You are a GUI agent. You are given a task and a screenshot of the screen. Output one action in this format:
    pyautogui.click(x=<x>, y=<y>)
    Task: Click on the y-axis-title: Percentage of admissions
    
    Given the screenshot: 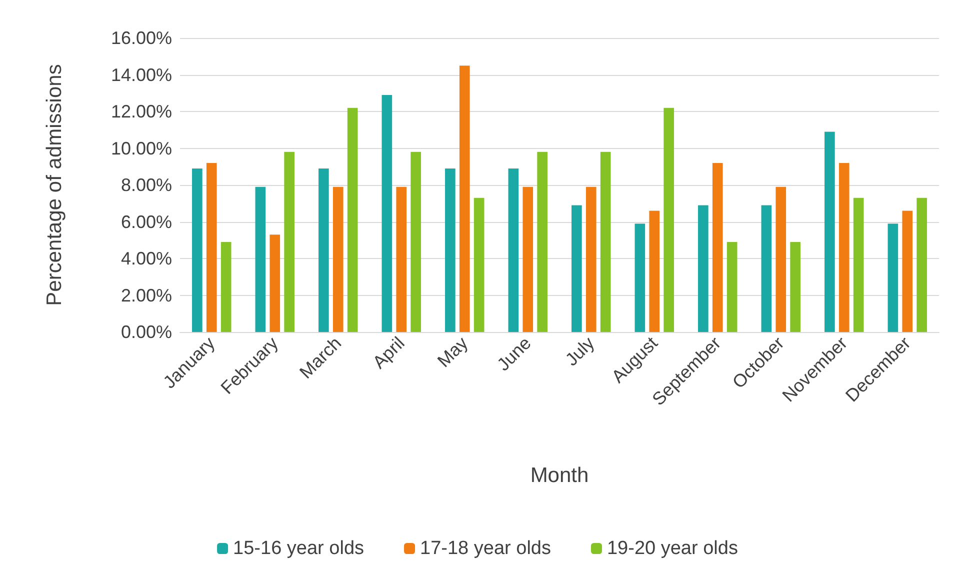 What is the action you would take?
    pyautogui.click(x=54, y=185)
    